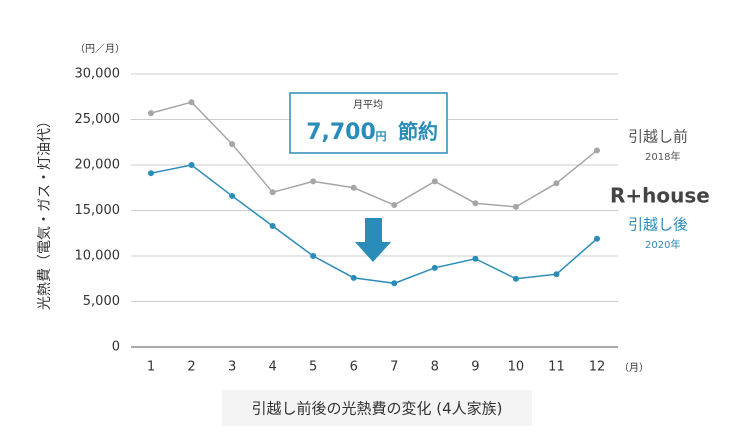  What do you see at coordinates (191, 367) in the screenshot?
I see `x-tick-label: 2` at bounding box center [191, 367].